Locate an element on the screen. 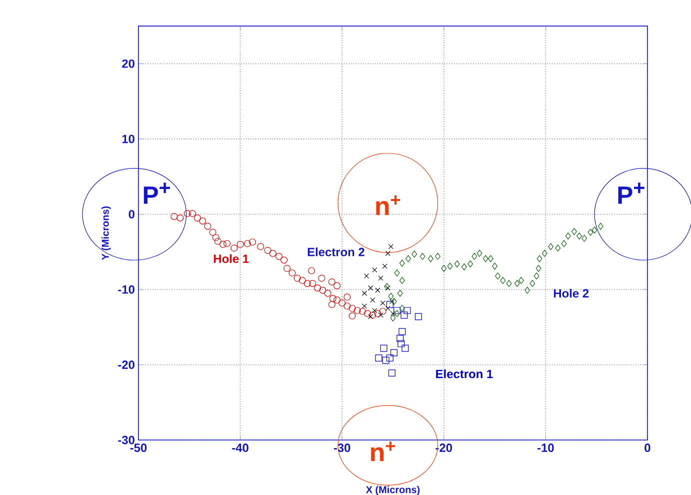  y-axis-title: Y (Microns) is located at coordinates (106, 233).